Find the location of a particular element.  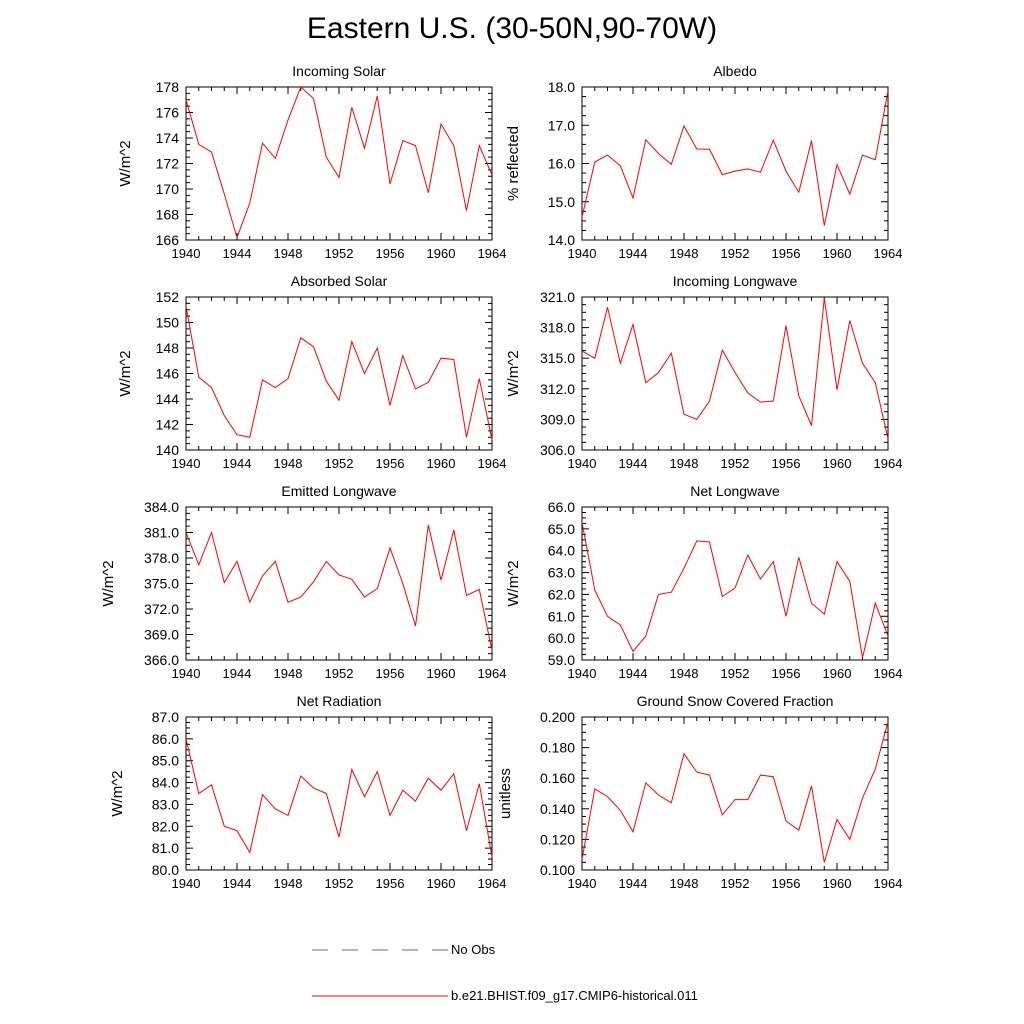

y-tick-label: 85.0 is located at coordinates (165, 761).